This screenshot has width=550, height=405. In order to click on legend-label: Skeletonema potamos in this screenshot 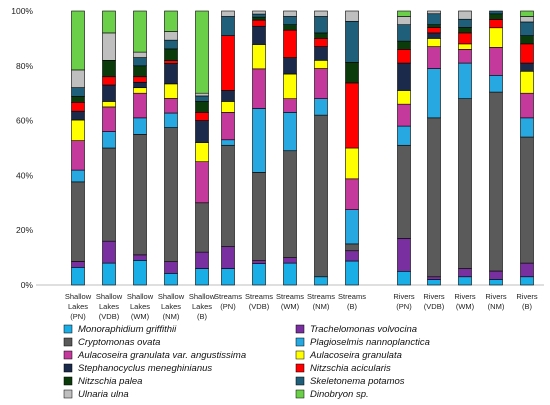, I will do `click(357, 381)`.